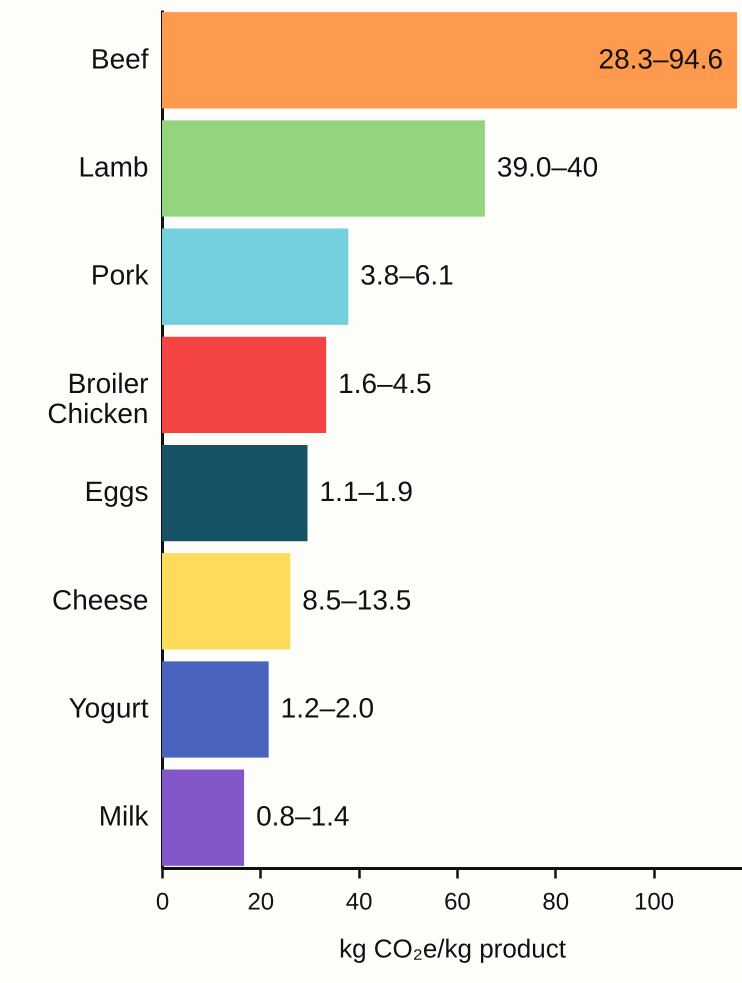 The height and width of the screenshot is (983, 742). I want to click on data-label: 0.8–1.4, so click(303, 816).